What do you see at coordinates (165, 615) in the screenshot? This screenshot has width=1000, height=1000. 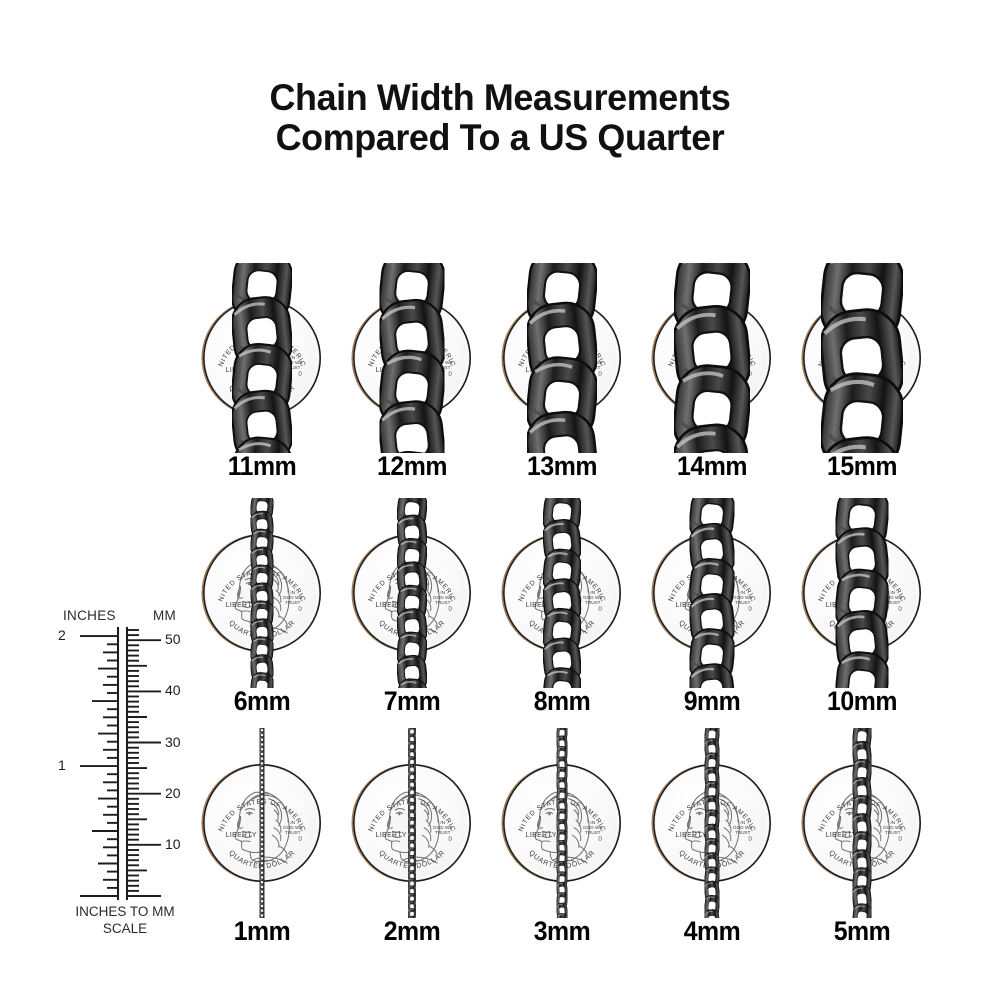 I see `ruler-header-mm: MM` at bounding box center [165, 615].